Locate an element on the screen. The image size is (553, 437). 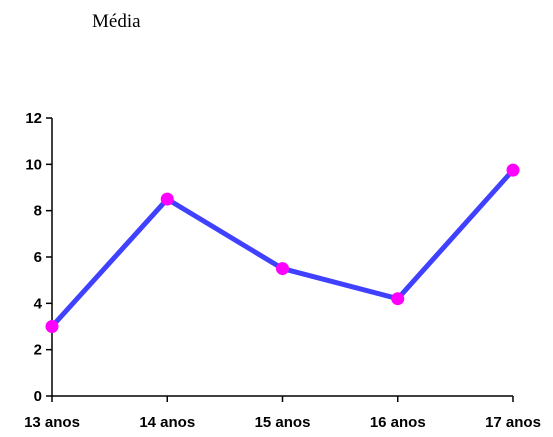
x-tick-label: 13 anos is located at coordinates (52, 422).